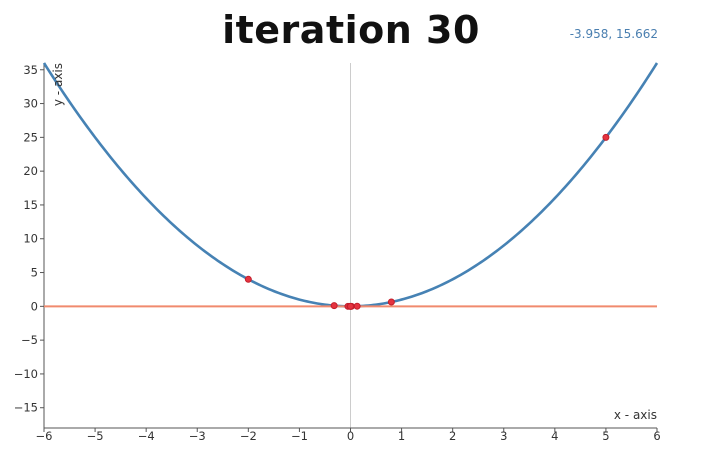  What do you see at coordinates (44, 436) in the screenshot?
I see `x-tick-label: −6` at bounding box center [44, 436].